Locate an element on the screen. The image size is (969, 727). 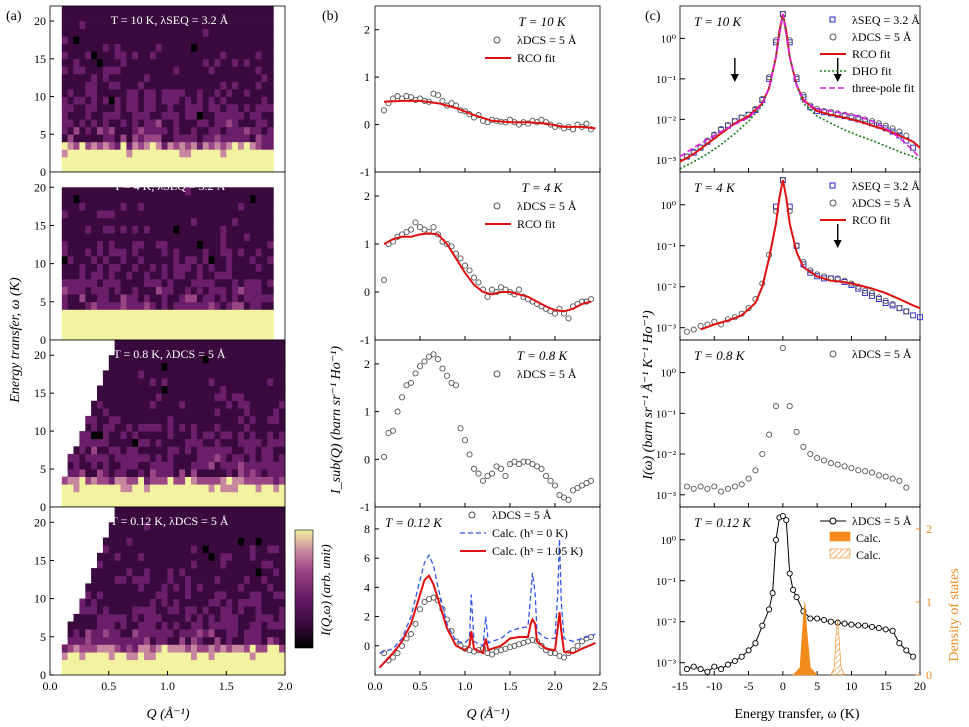
x-tick-label: 1.0 is located at coordinates (167, 686).